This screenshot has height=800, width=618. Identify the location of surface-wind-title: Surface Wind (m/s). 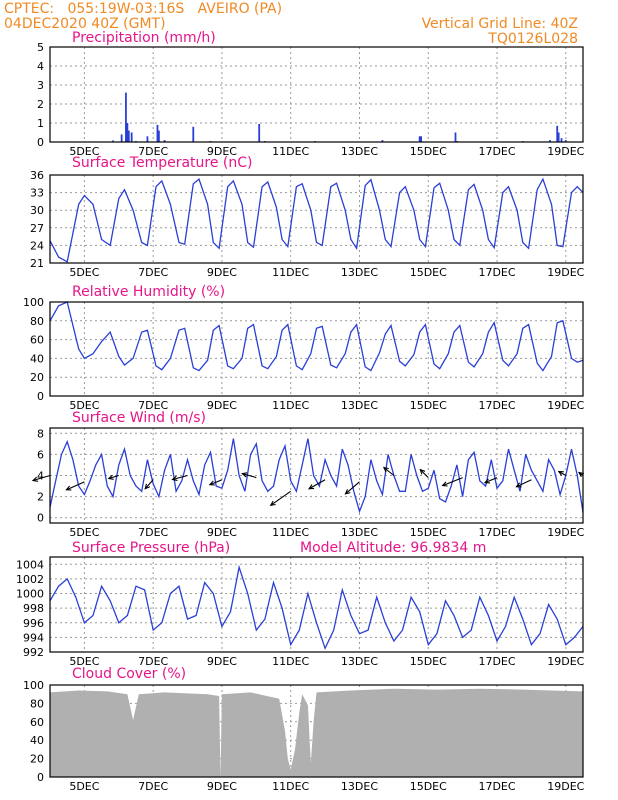
(139, 418).